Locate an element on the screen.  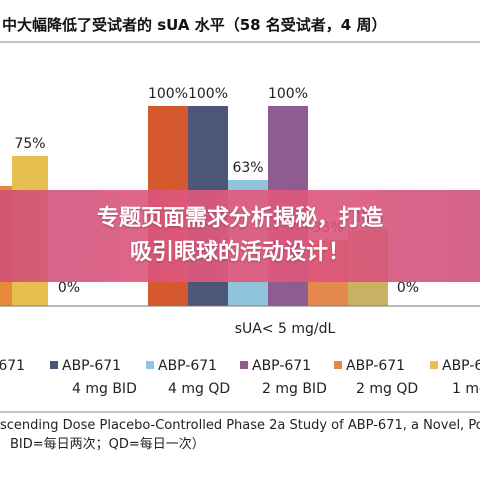
bar-label-2-0: 100% is located at coordinates (168, 94).